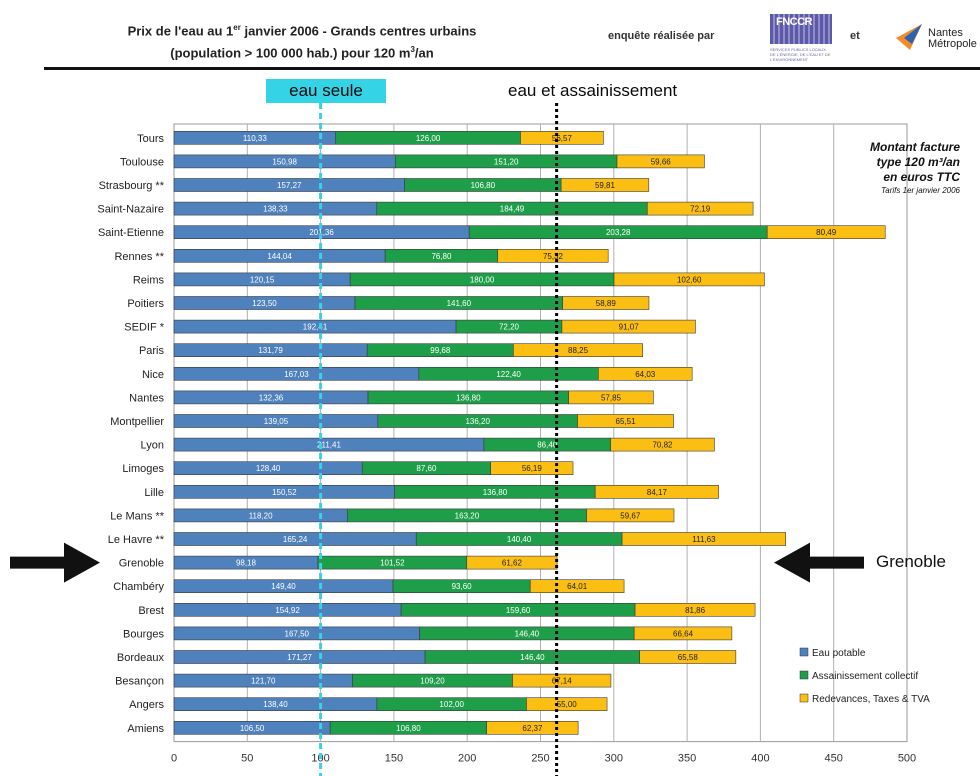 This screenshot has width=980, height=776. I want to click on category-label: Le Havre **, so click(136, 540).